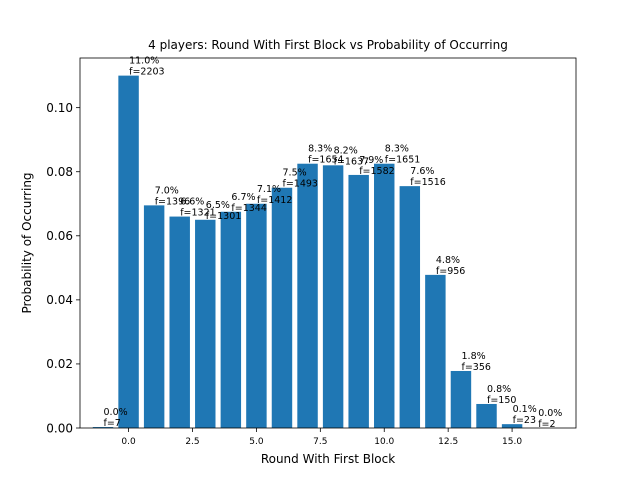 The height and width of the screenshot is (480, 640). I want to click on data-label-percent: 1.8%, so click(474, 356).